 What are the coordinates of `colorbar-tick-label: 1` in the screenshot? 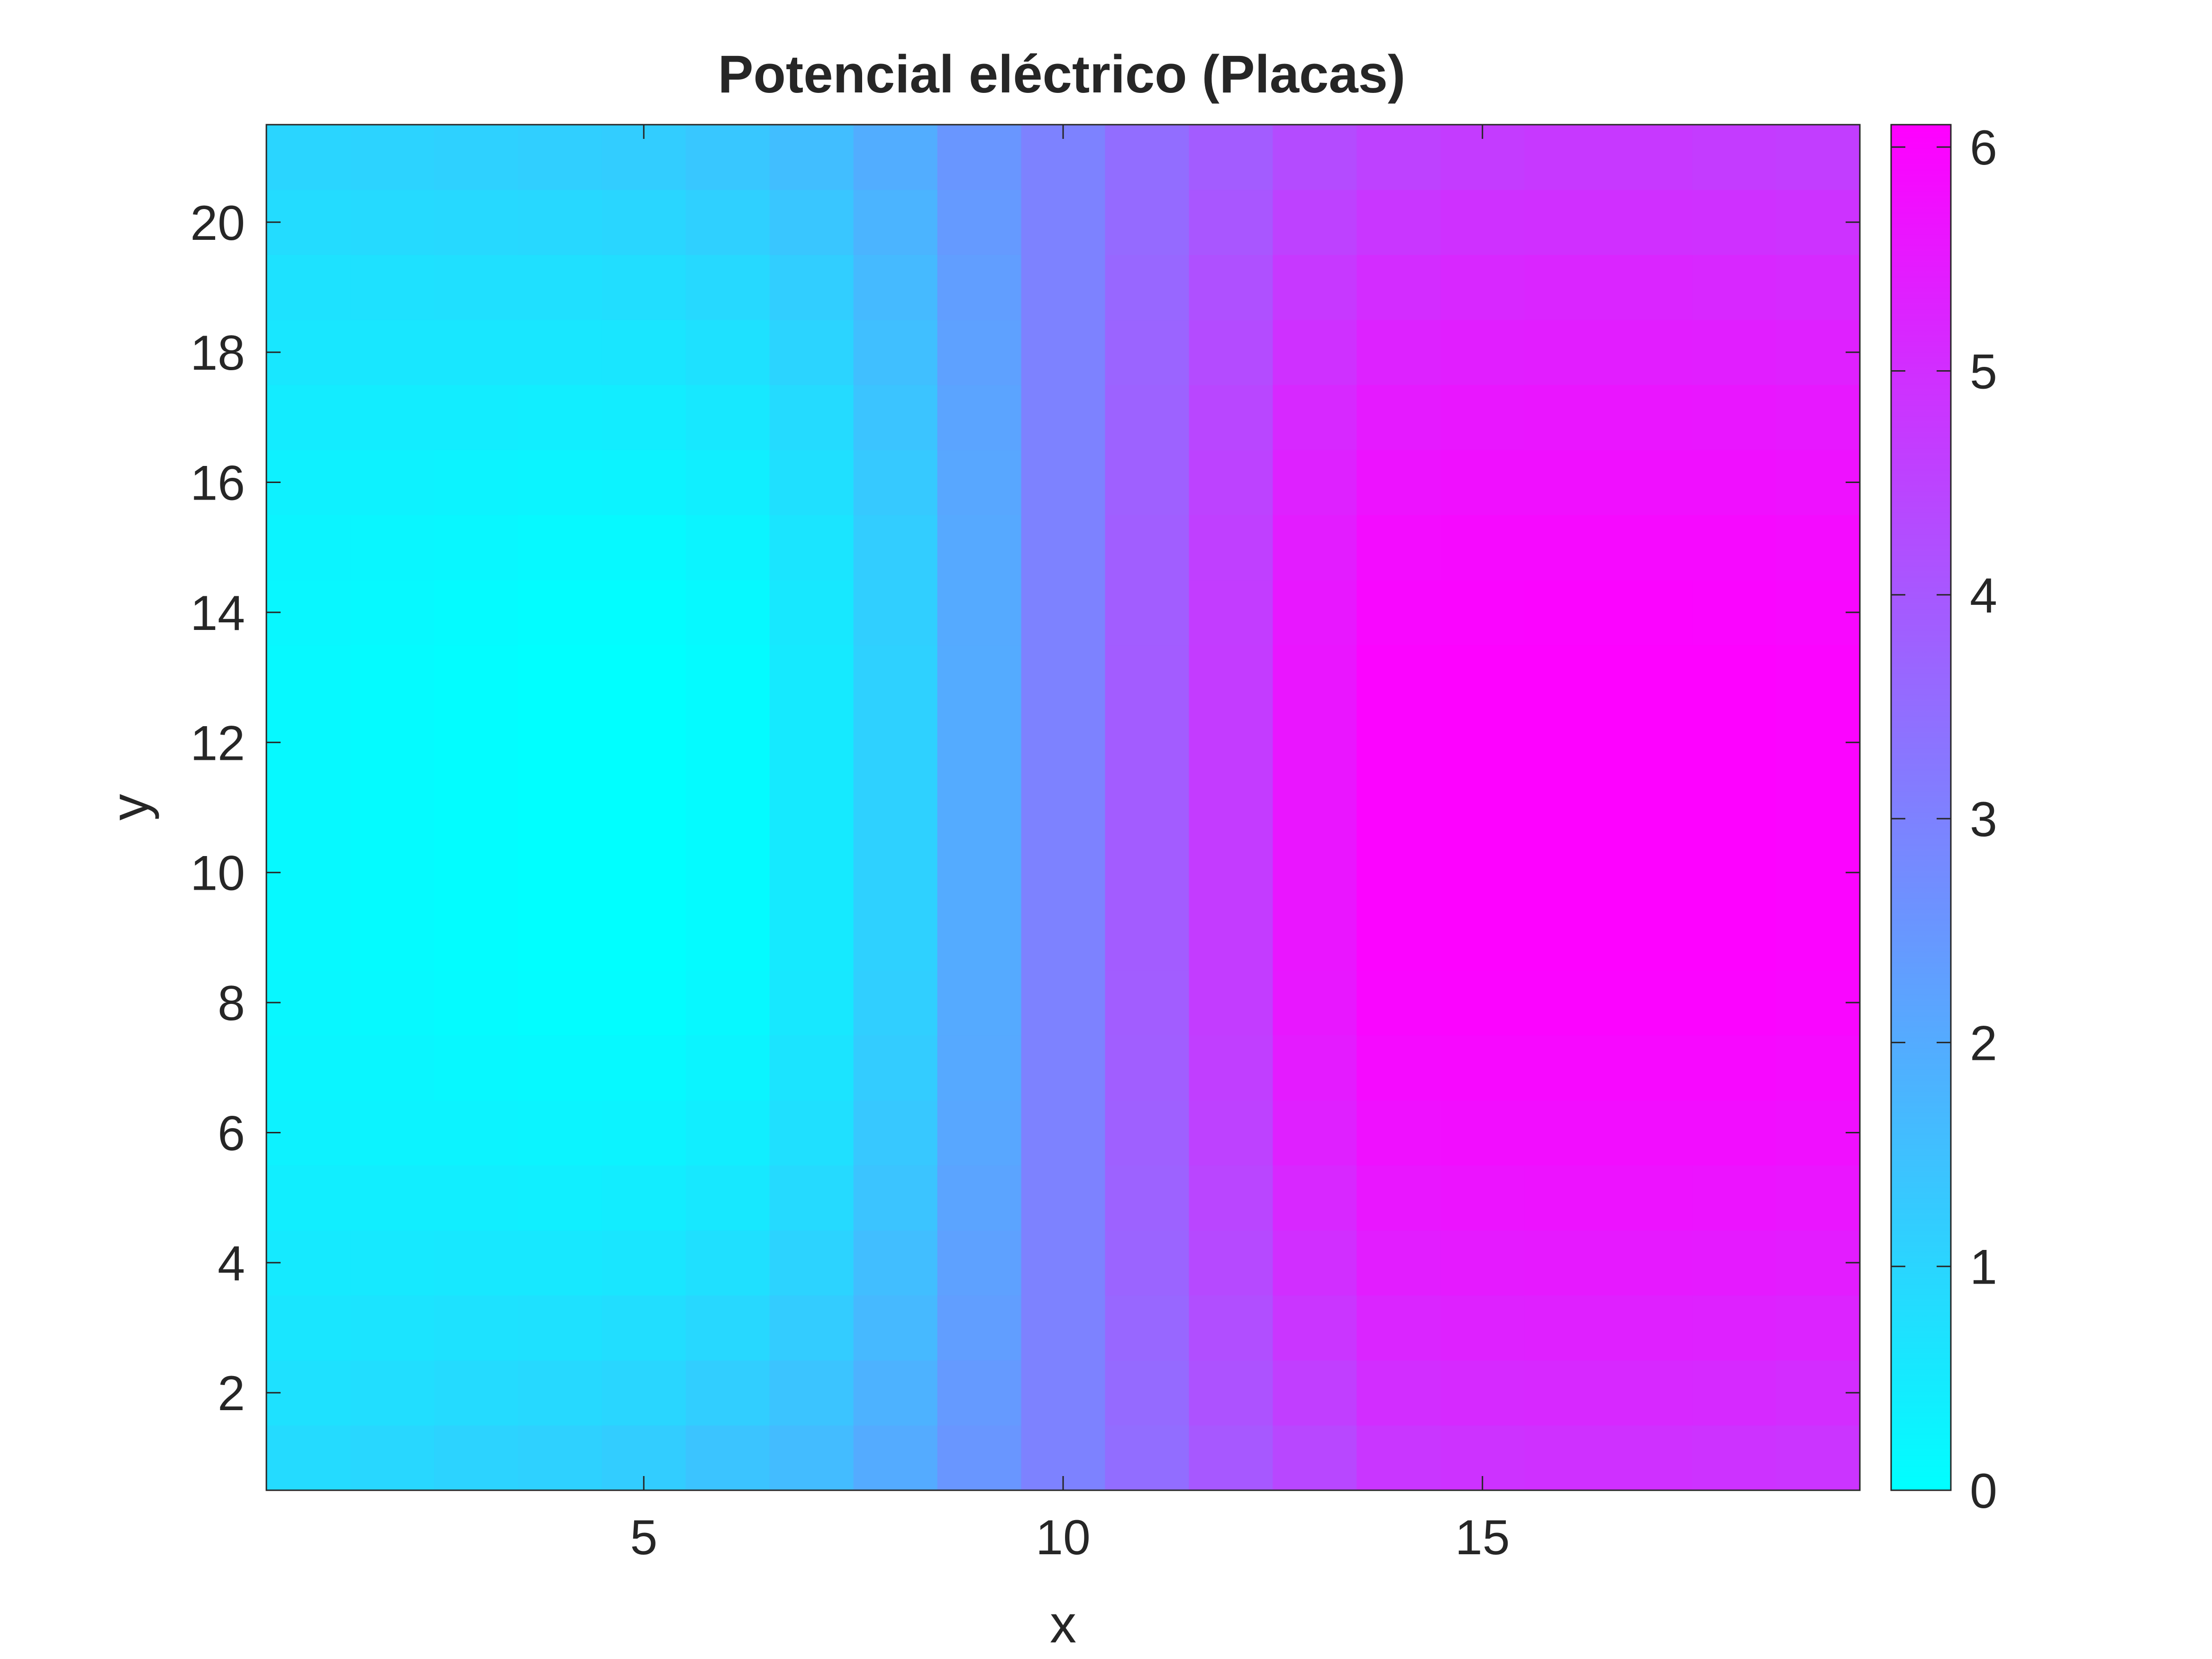 It's located at (1984, 1267).